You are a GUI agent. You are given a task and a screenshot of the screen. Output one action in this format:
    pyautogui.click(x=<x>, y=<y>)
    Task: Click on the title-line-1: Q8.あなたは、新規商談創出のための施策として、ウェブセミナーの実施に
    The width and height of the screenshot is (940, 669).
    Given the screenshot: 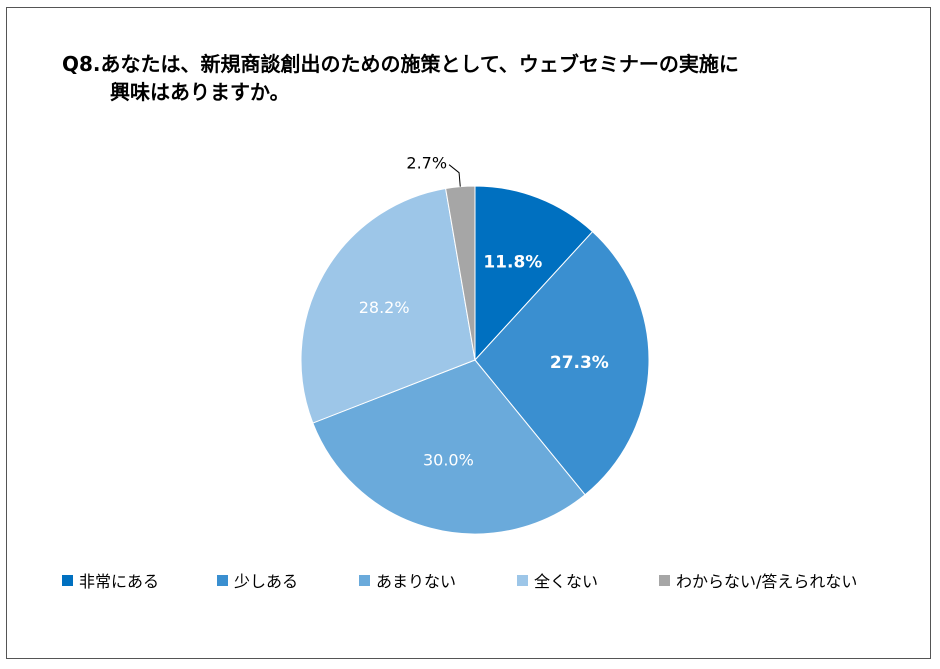 What is the action you would take?
    pyautogui.click(x=400, y=64)
    